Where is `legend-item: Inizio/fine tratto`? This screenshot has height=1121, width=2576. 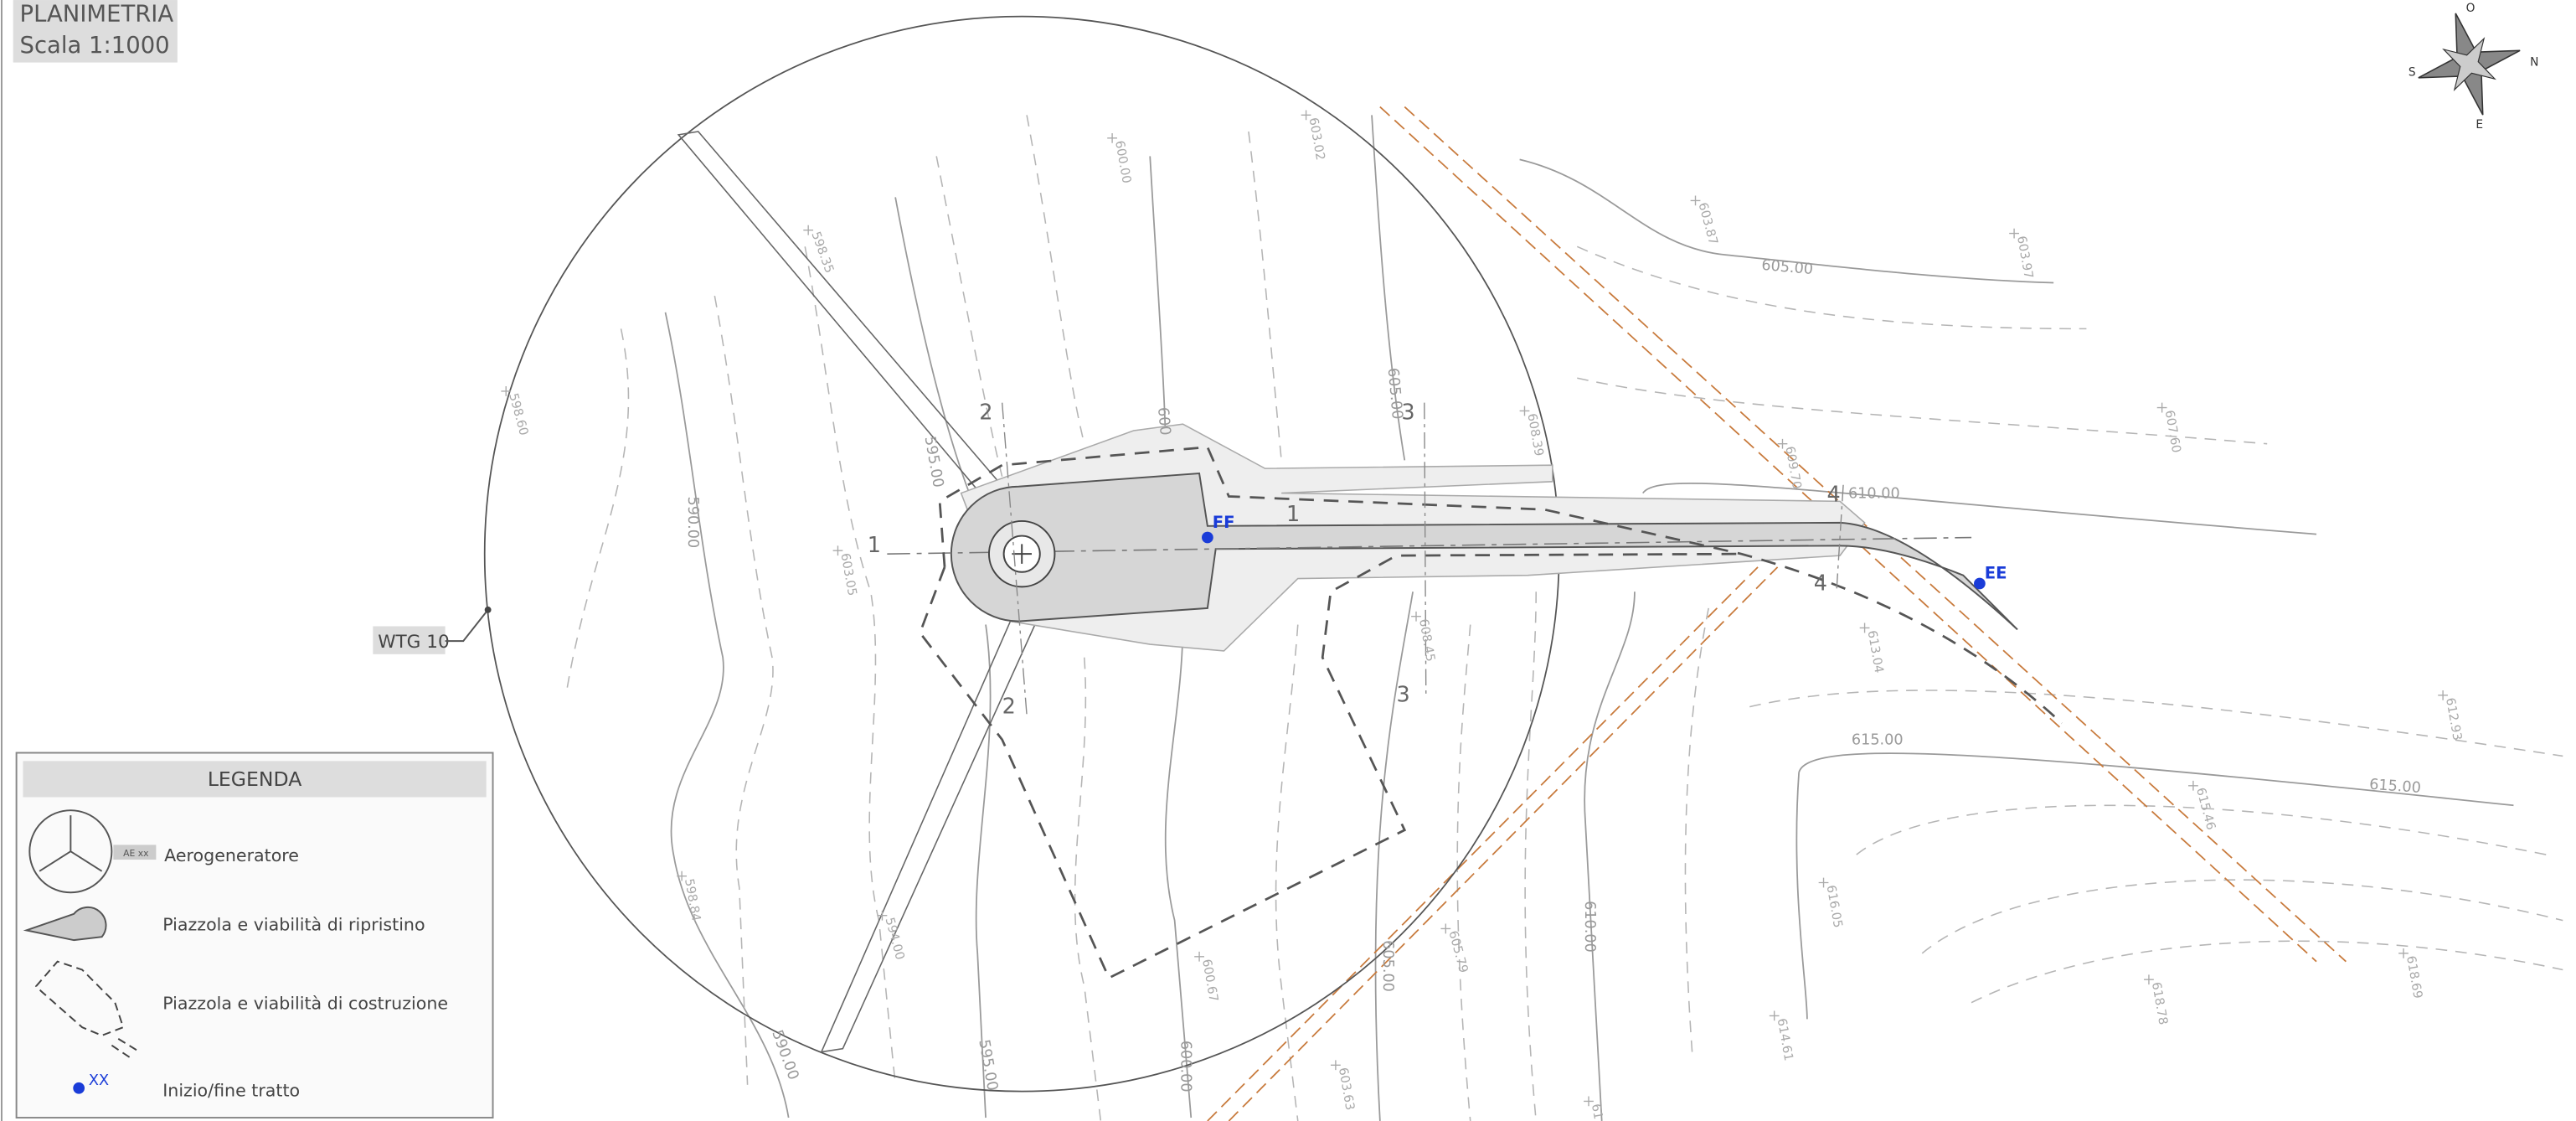 legend-item: Inizio/fine tratto is located at coordinates (231, 1091).